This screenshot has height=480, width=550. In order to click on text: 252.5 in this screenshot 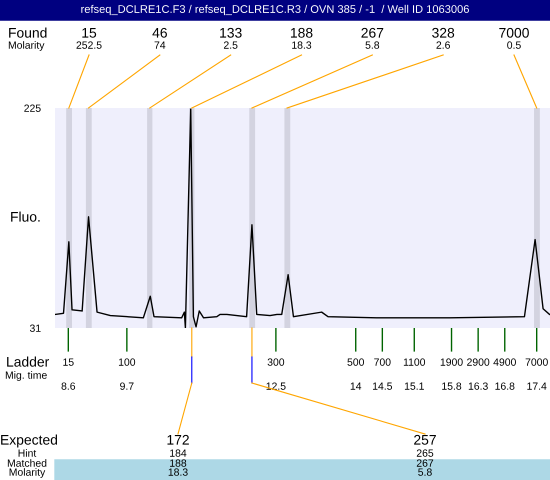, I will do `click(89, 45)`.